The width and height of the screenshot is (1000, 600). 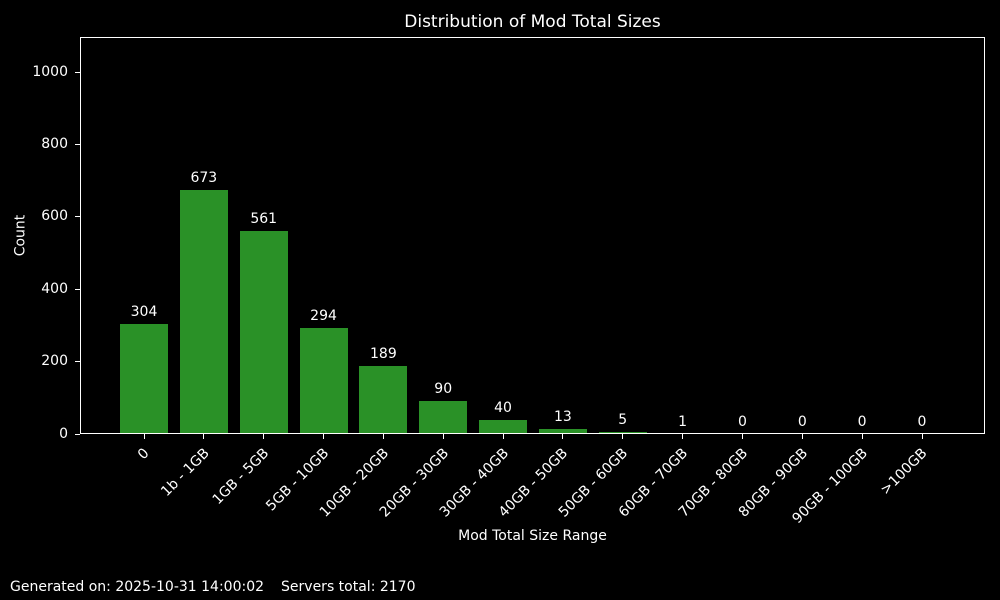 What do you see at coordinates (50, 72) in the screenshot?
I see `y-tick-label: 1000` at bounding box center [50, 72].